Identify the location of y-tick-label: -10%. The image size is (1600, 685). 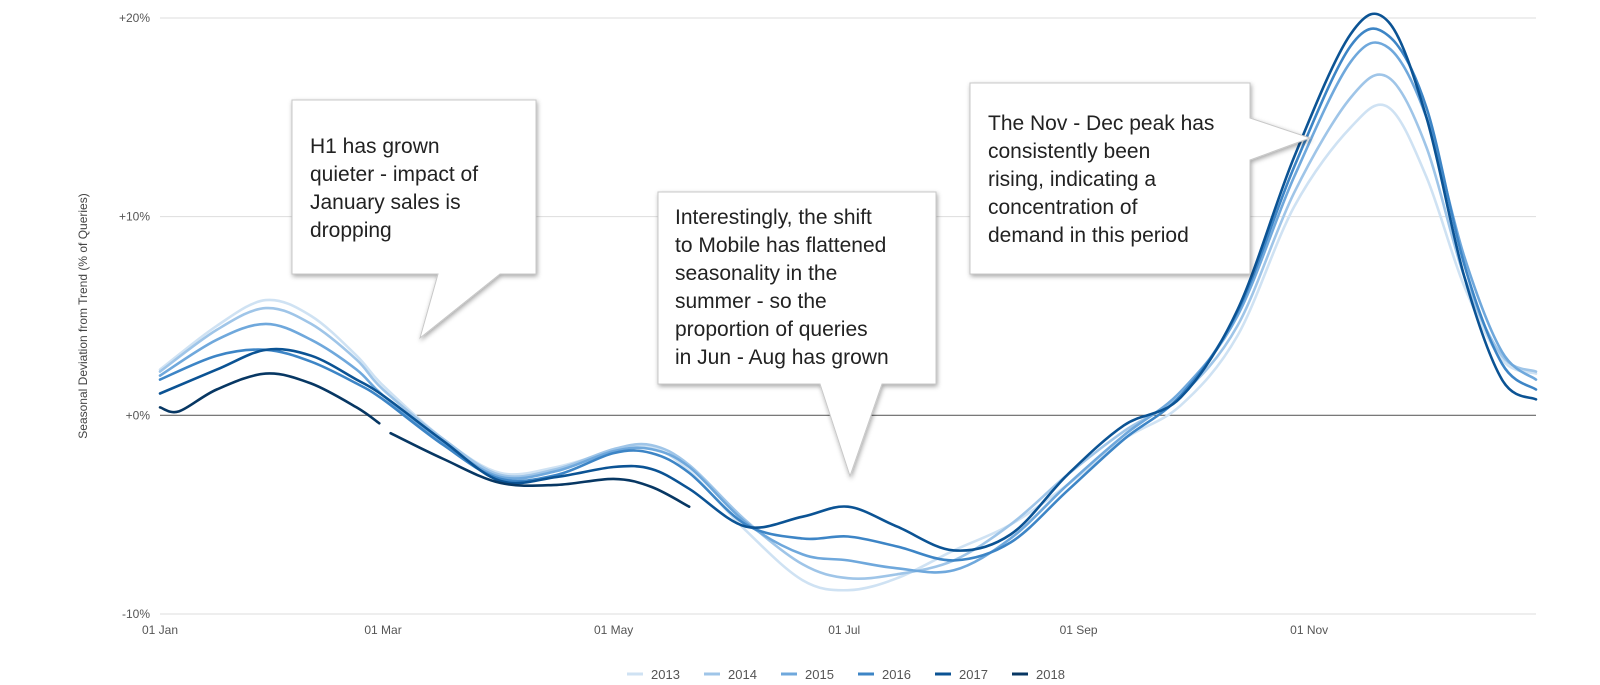
(136, 614).